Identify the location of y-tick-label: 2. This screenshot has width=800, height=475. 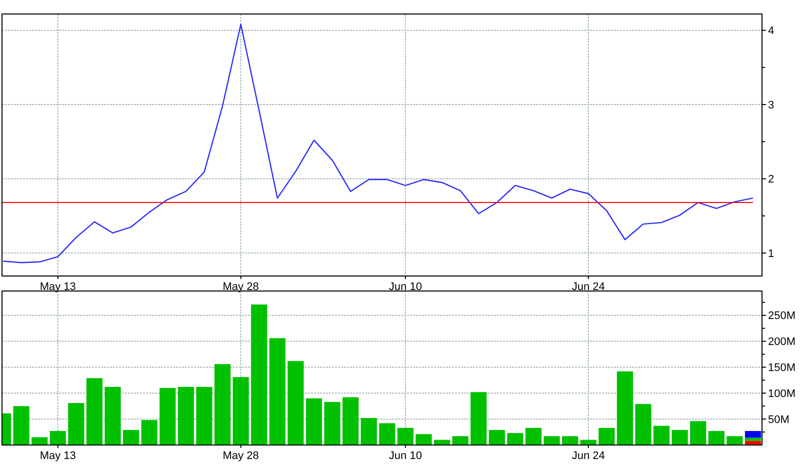
(771, 180).